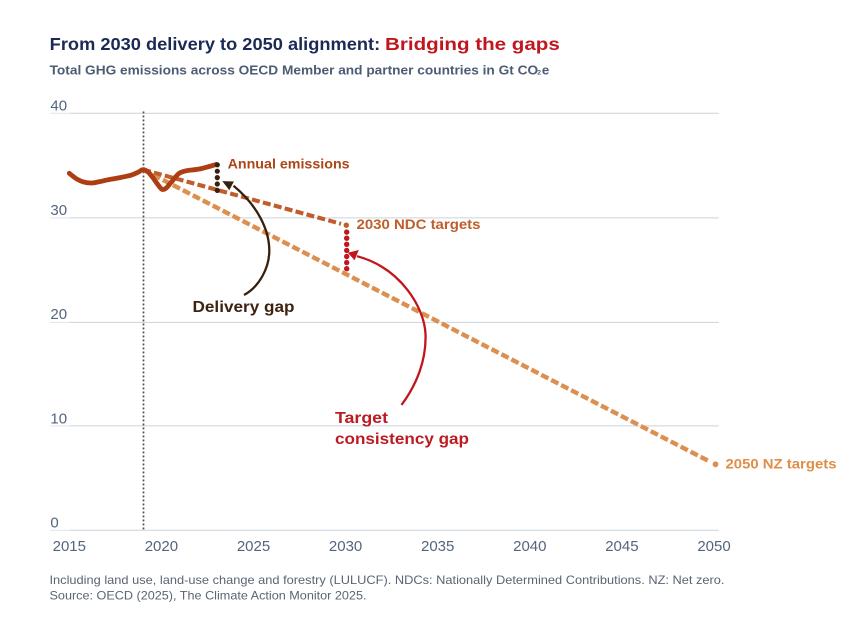  What do you see at coordinates (419, 224) in the screenshot?
I see `svg-text: 2030 NDC targets` at bounding box center [419, 224].